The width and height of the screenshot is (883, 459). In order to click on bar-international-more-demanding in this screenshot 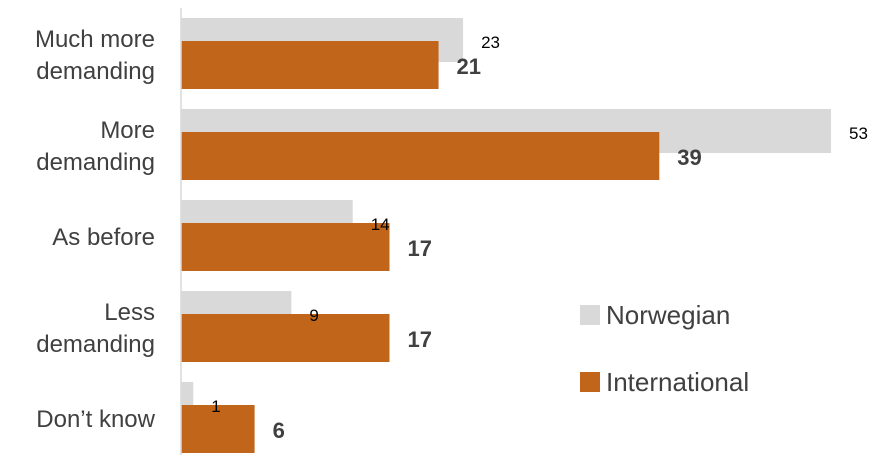, I will do `click(420, 156)`.